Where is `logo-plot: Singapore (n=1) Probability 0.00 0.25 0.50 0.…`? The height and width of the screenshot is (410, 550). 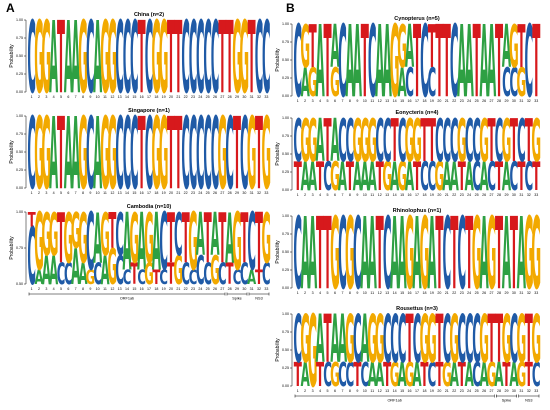
logo-plot: Singapore (n=1) Probability 0.00 0.25 0.50 0.… is located at coordinates (140, 154).